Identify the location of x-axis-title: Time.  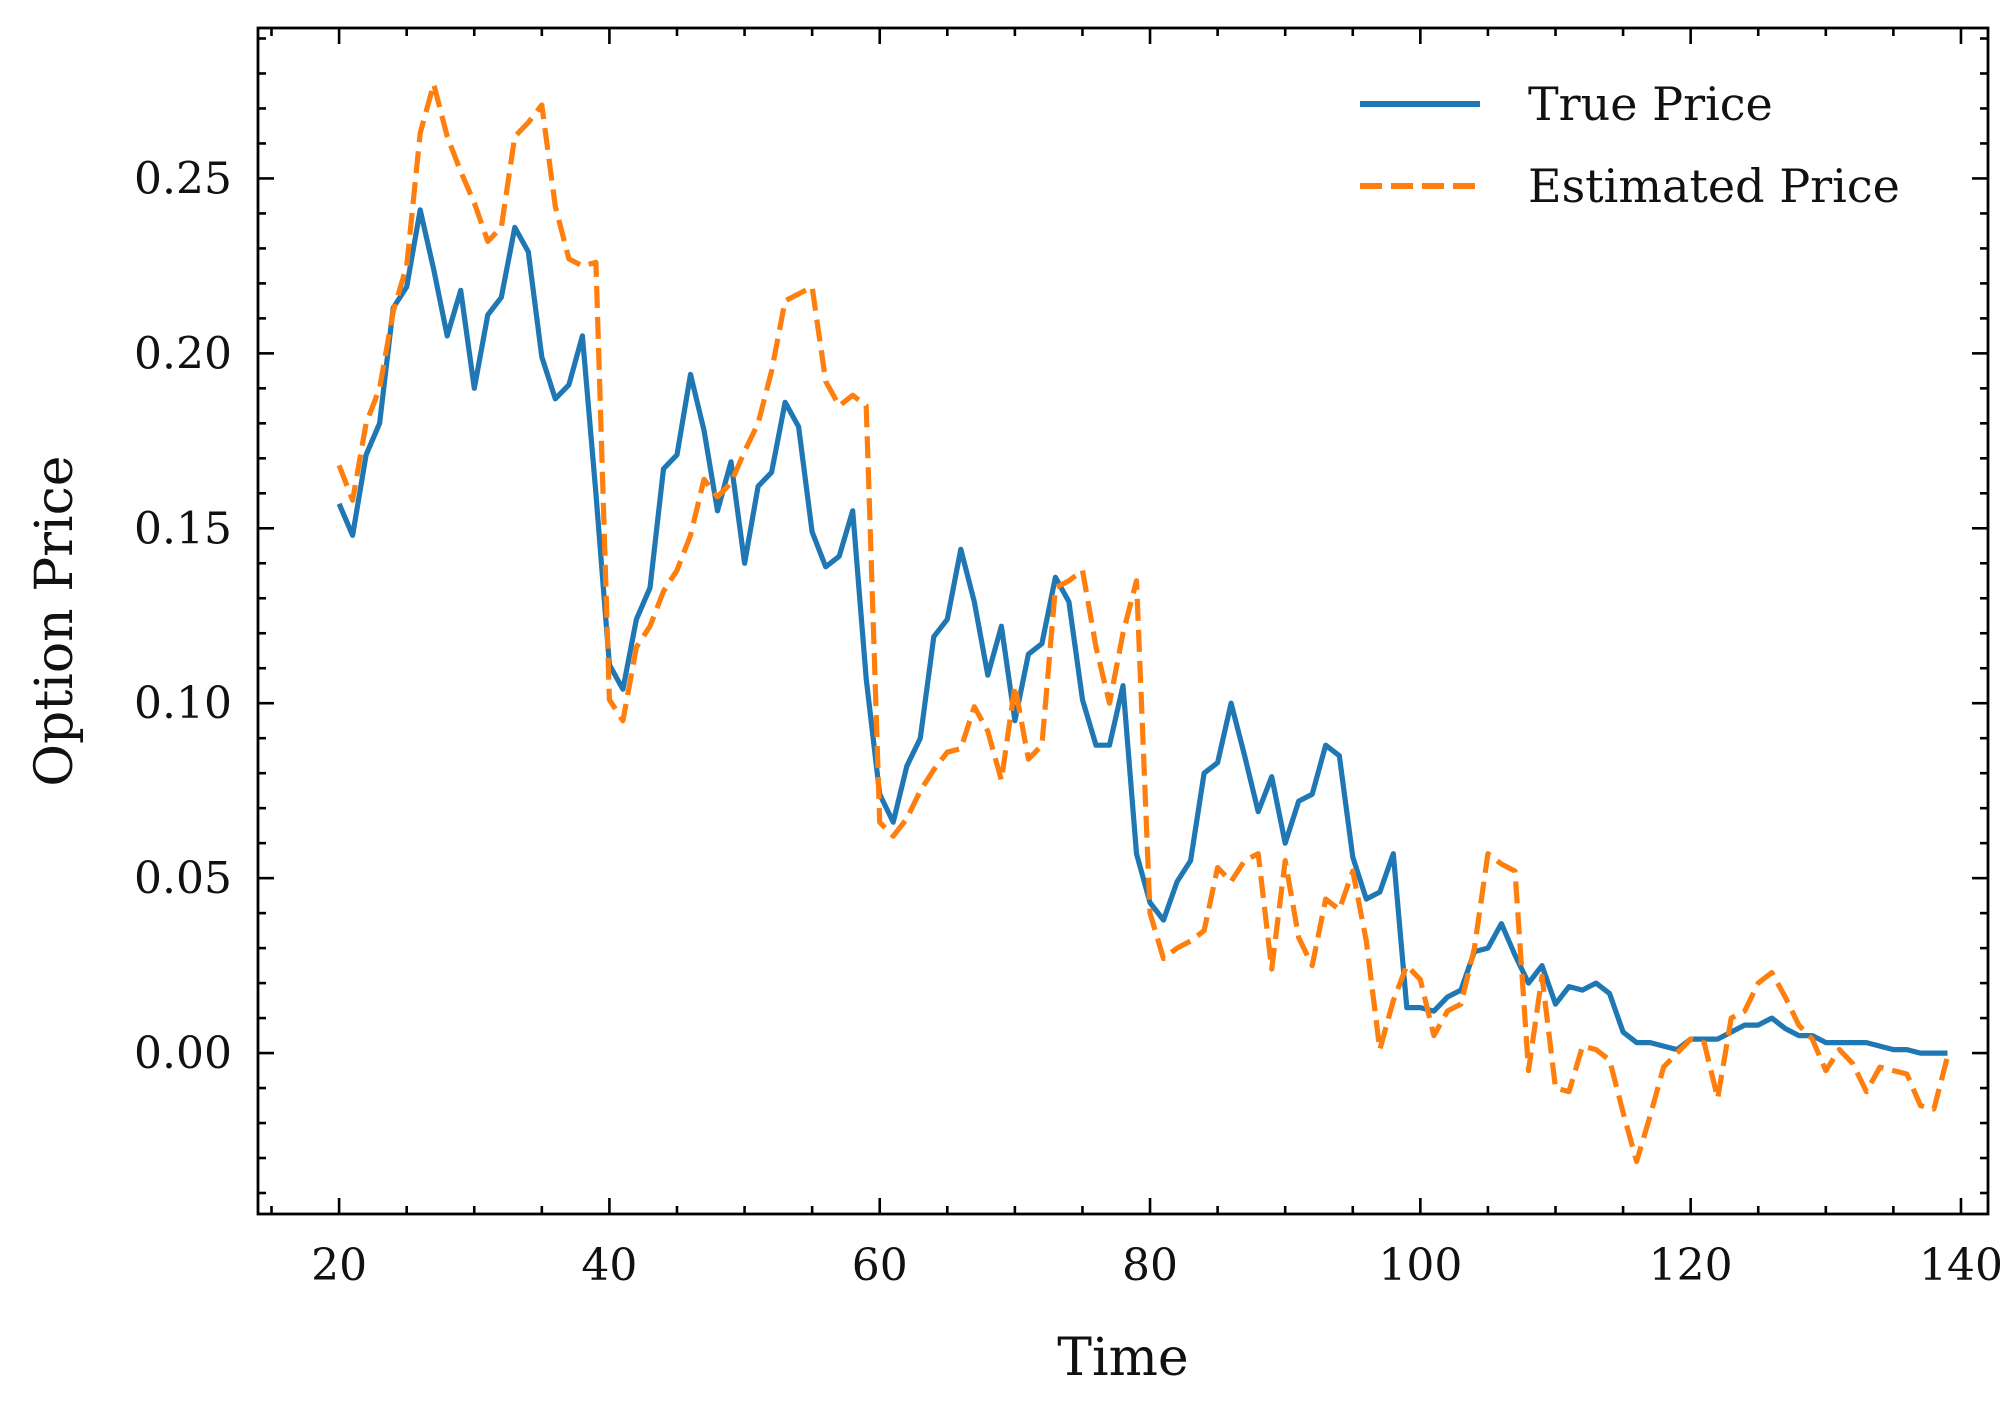
(1122, 1358).